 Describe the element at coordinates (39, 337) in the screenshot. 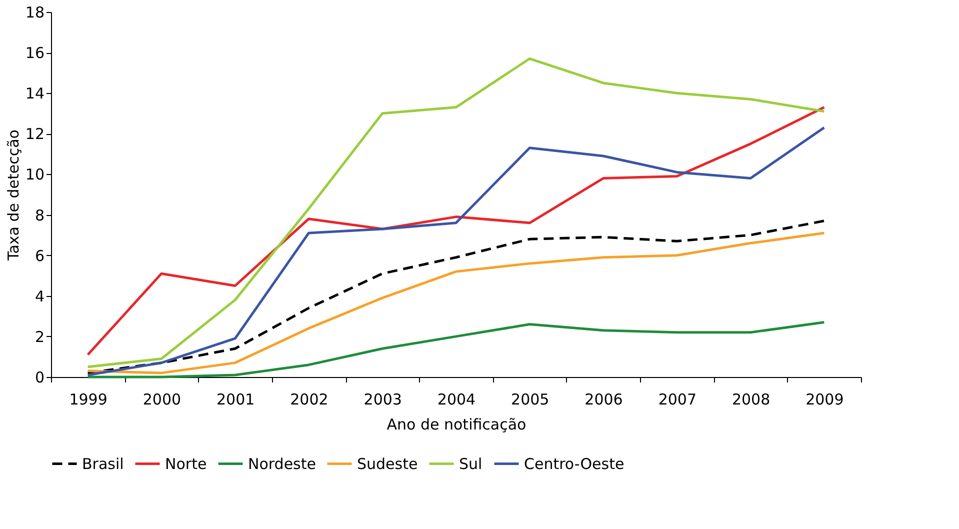

I see `y-tick-label: 2` at that location.